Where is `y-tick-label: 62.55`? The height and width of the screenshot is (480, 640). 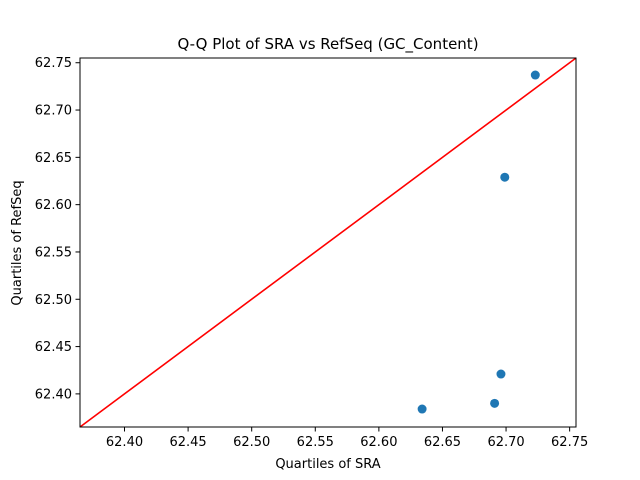 y-tick-label: 62.55 is located at coordinates (53, 252).